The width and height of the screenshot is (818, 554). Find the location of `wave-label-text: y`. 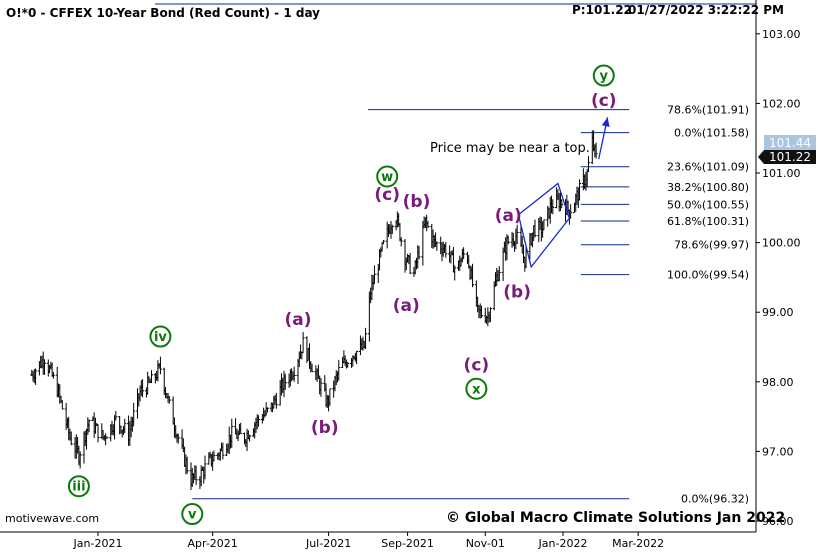

wave-label-text: y is located at coordinates (604, 76).